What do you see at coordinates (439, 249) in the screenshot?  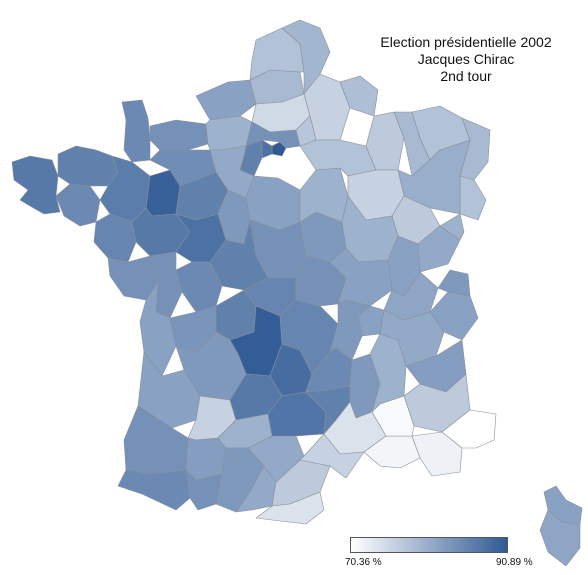 I see `department-doubs: Doubs: 81 %` at bounding box center [439, 249].